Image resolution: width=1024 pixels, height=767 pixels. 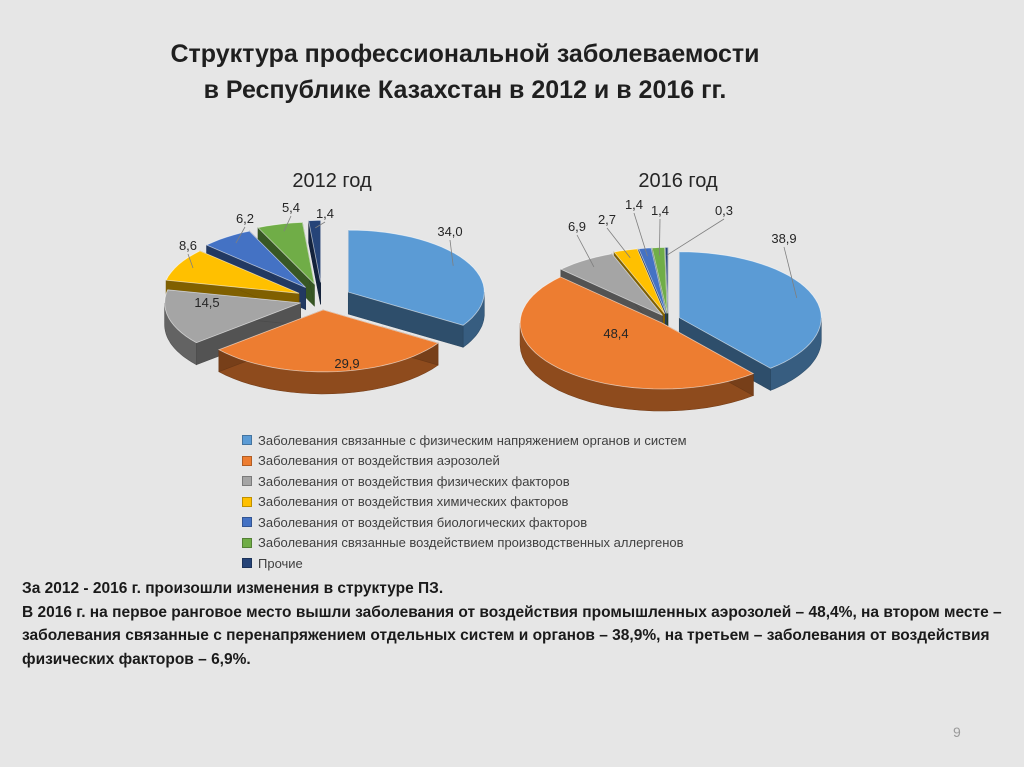 I want to click on pie-data-label: 0,3, so click(x=724, y=210).